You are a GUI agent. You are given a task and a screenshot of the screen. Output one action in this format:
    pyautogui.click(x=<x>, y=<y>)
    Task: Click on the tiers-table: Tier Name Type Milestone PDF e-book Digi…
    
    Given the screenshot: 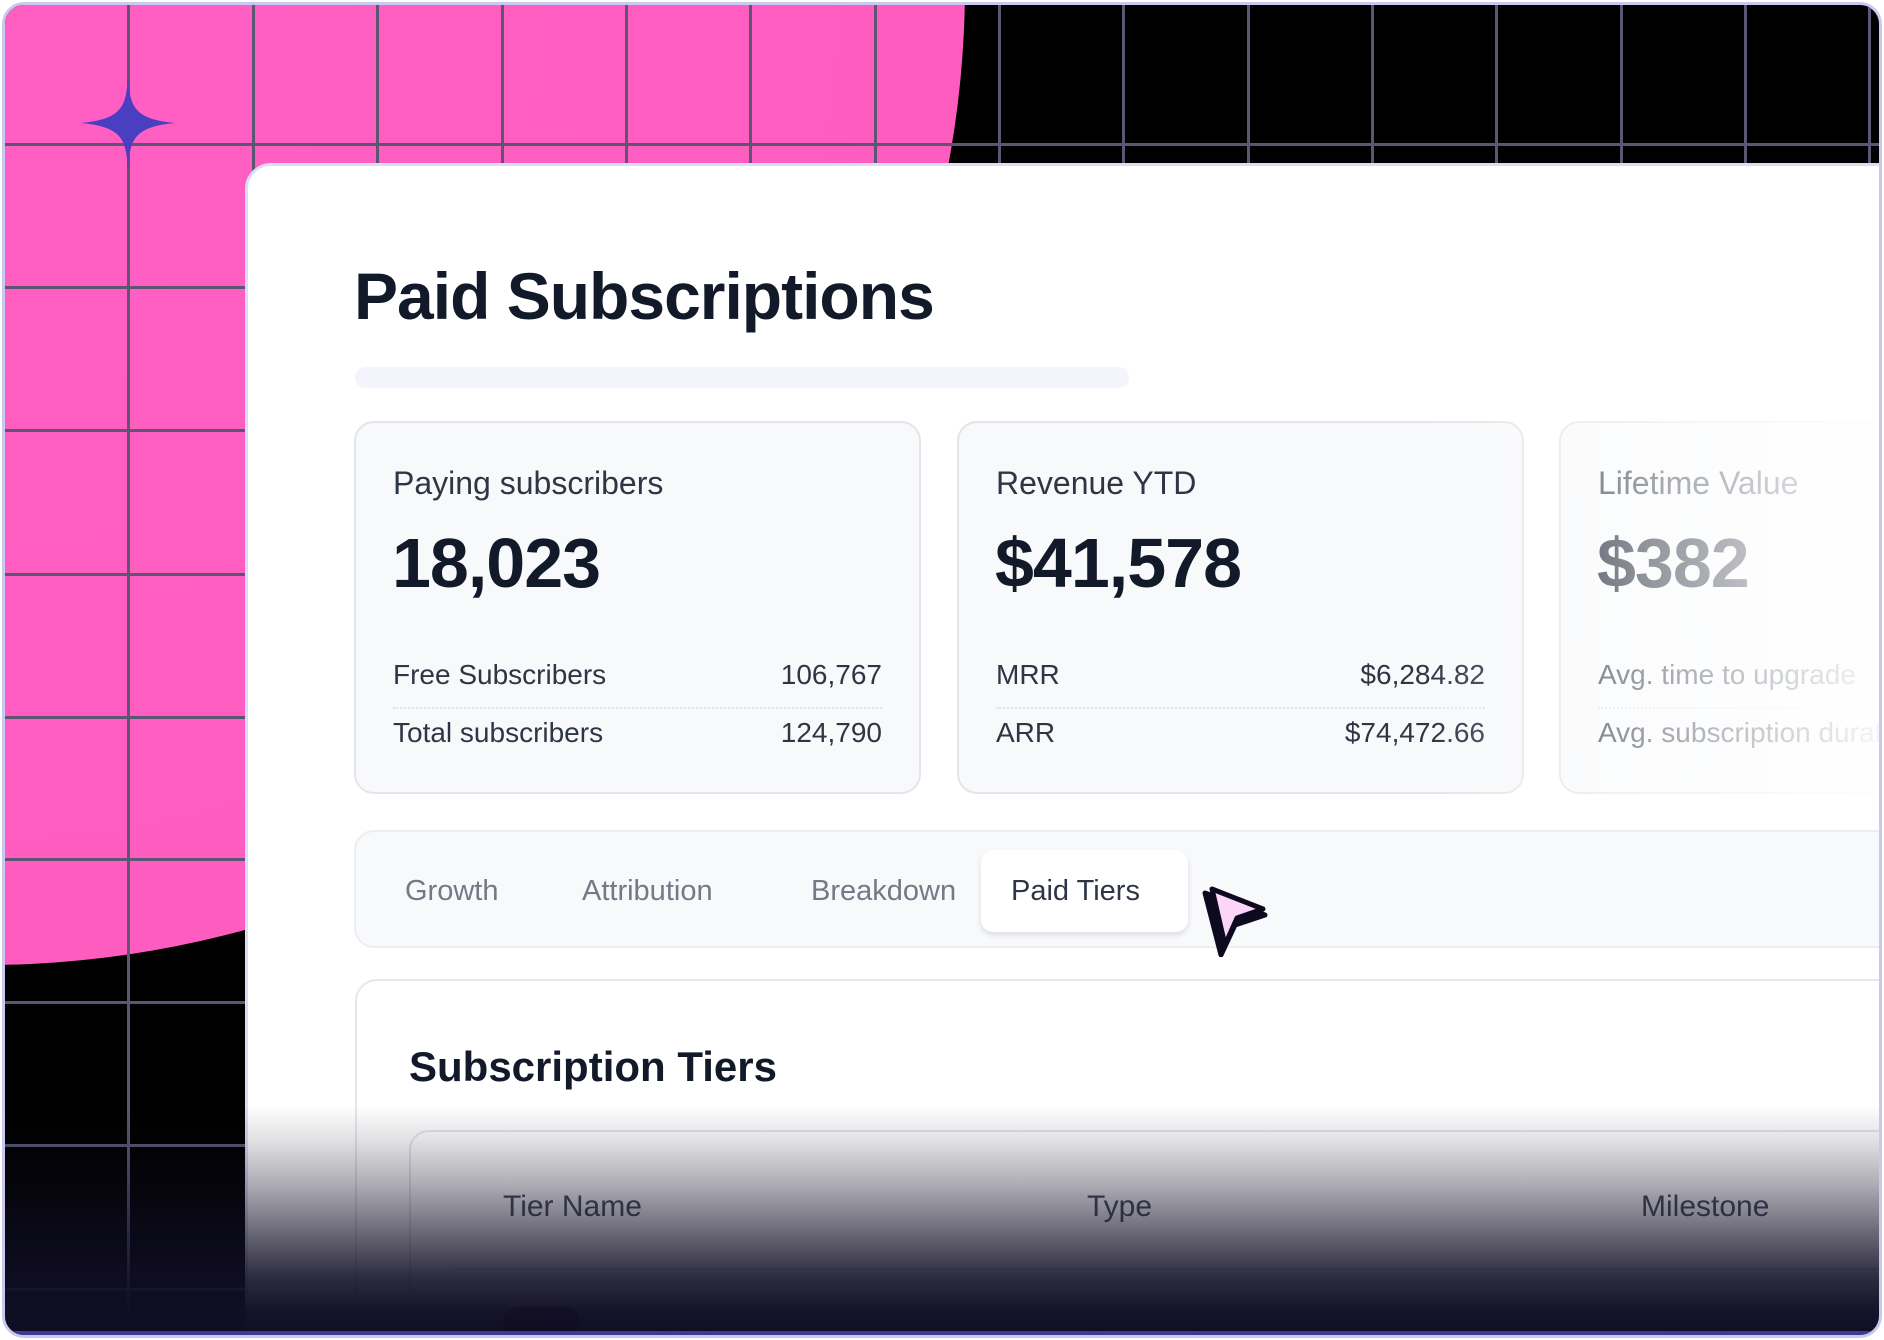 What is the action you would take?
    pyautogui.click(x=1144, y=1232)
    